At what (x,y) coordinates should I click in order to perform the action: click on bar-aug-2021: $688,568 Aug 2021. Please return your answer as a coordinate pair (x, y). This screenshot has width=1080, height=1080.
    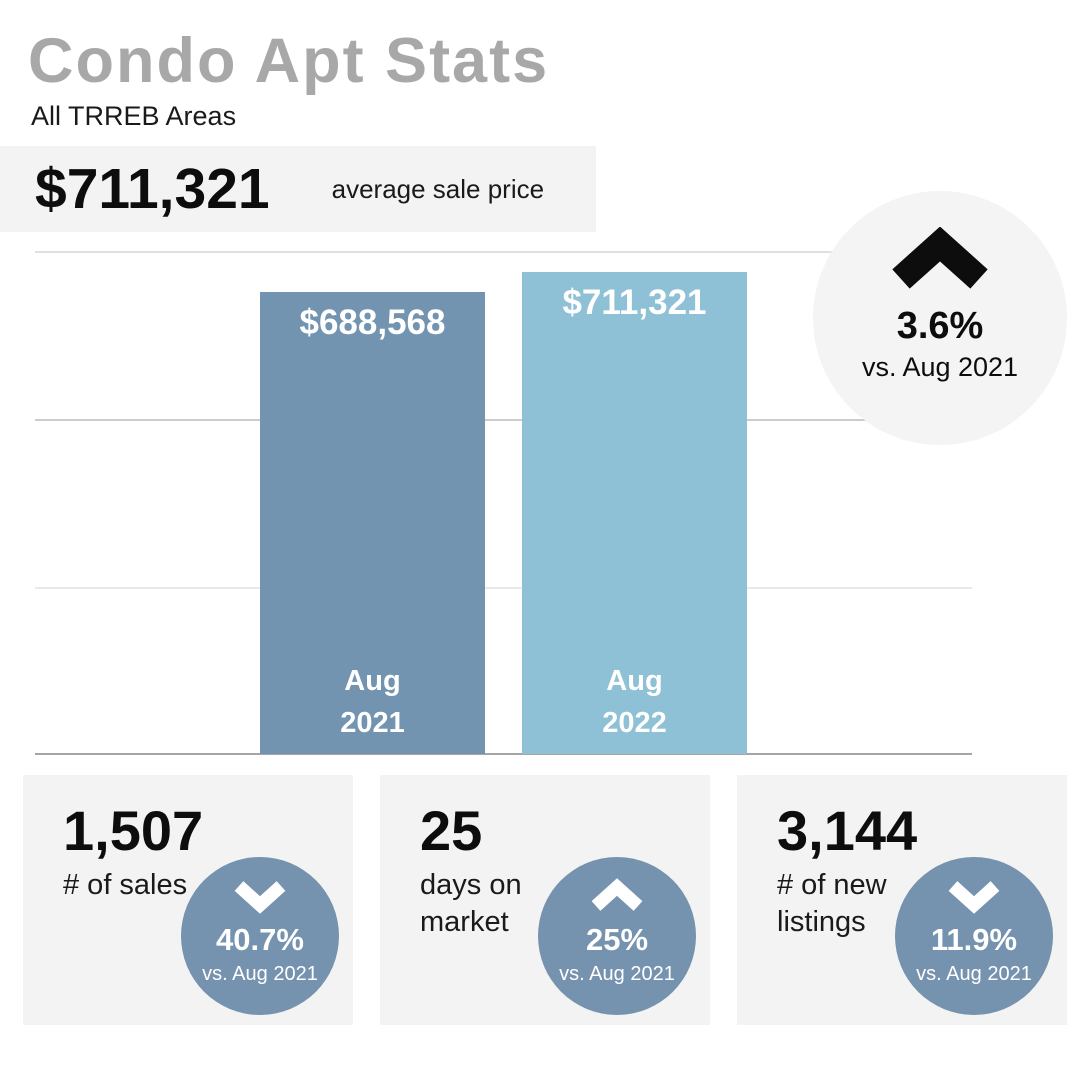
    Looking at the image, I should click on (372, 523).